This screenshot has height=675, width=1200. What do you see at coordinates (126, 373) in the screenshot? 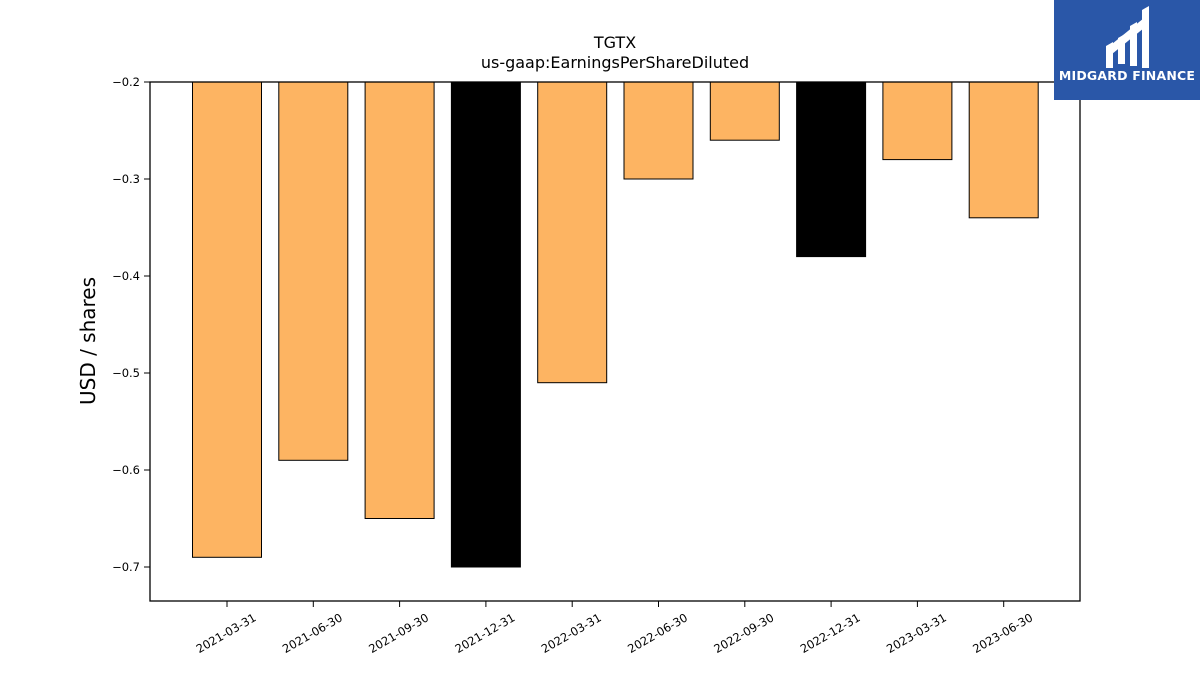
I see `y-tick-label: −0.5` at bounding box center [126, 373].